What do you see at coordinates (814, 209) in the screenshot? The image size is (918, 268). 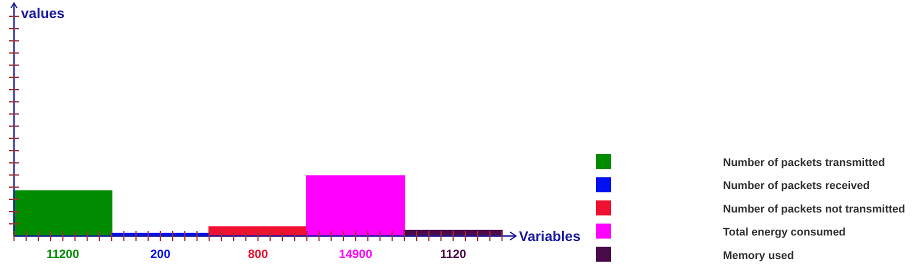 I see `text: Number of packets not transmitted` at bounding box center [814, 209].